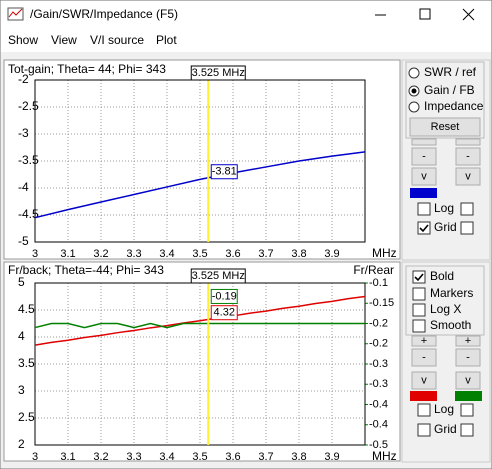  I want to click on window-title: /Gain/SWR/Impedance (F5), so click(104, 14).